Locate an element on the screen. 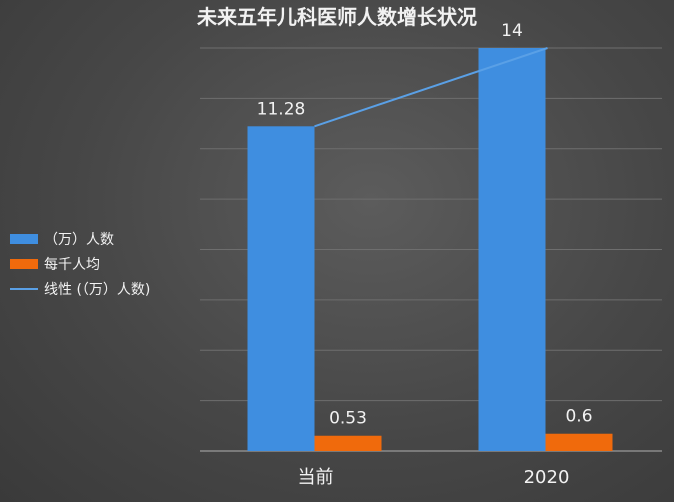  x-tick-label: 当前 is located at coordinates (316, 477).